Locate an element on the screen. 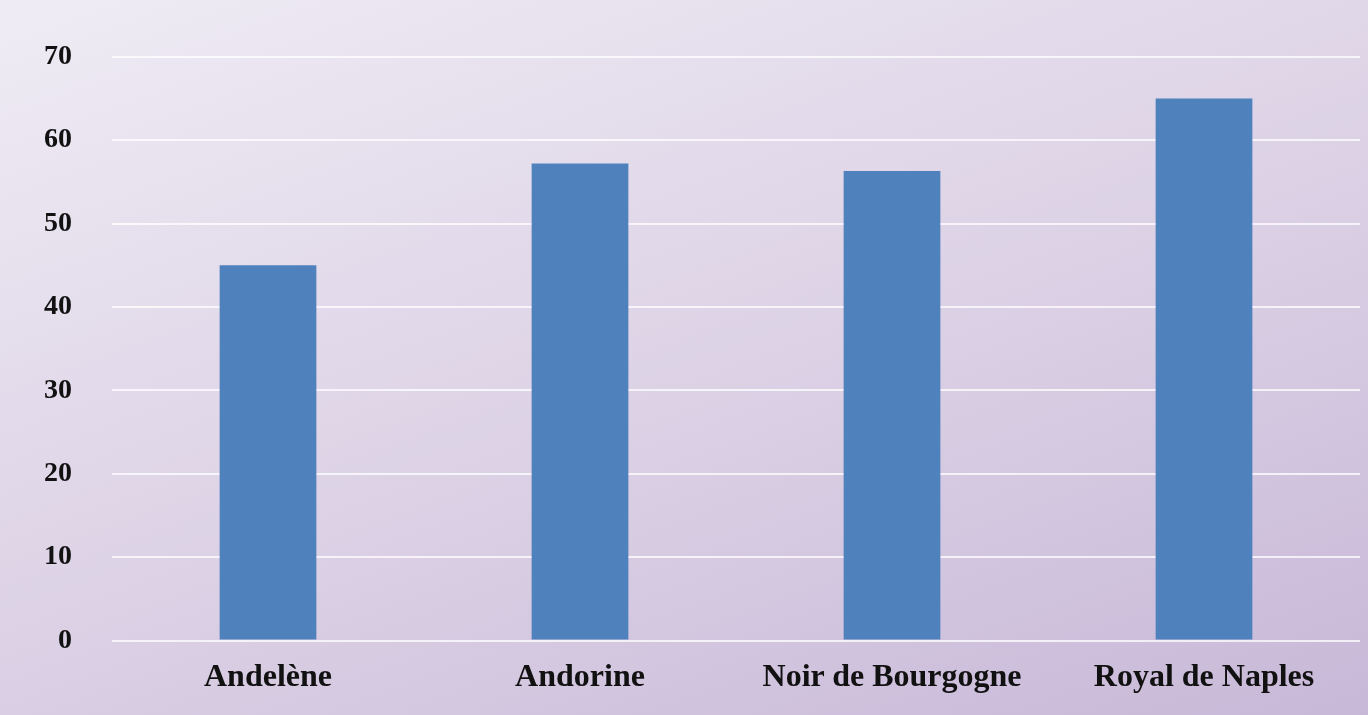 Image resolution: width=1368 pixels, height=715 pixels. y-tick-label: 50 is located at coordinates (58, 221).